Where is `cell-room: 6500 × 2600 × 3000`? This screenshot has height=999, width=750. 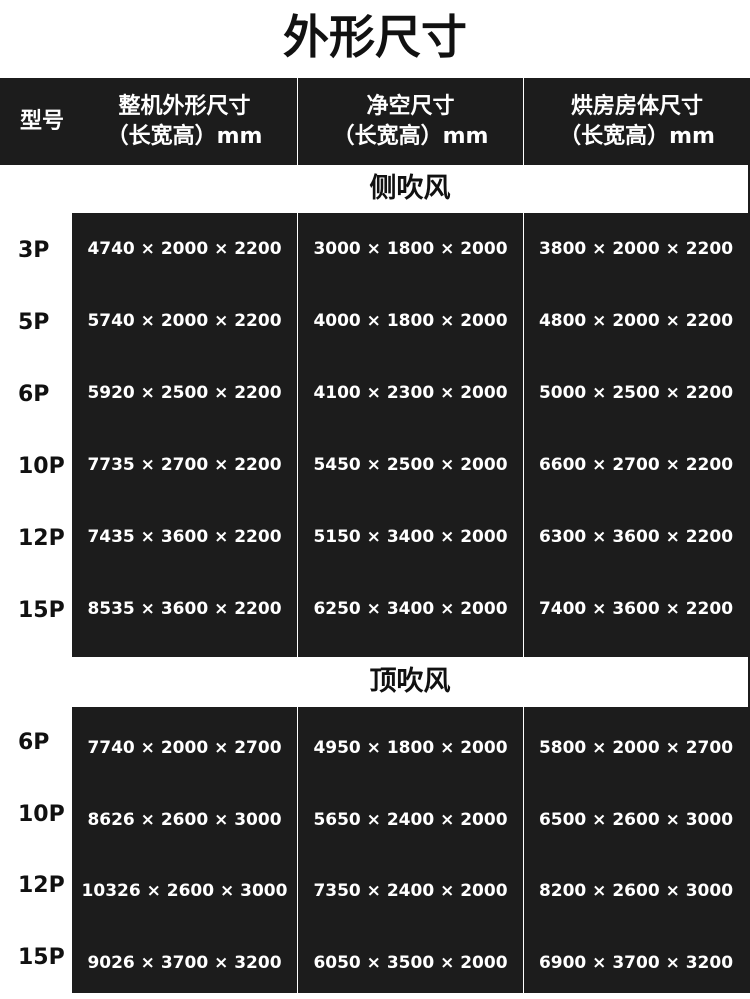
cell-room: 6500 × 2600 × 3000 is located at coordinates (636, 821).